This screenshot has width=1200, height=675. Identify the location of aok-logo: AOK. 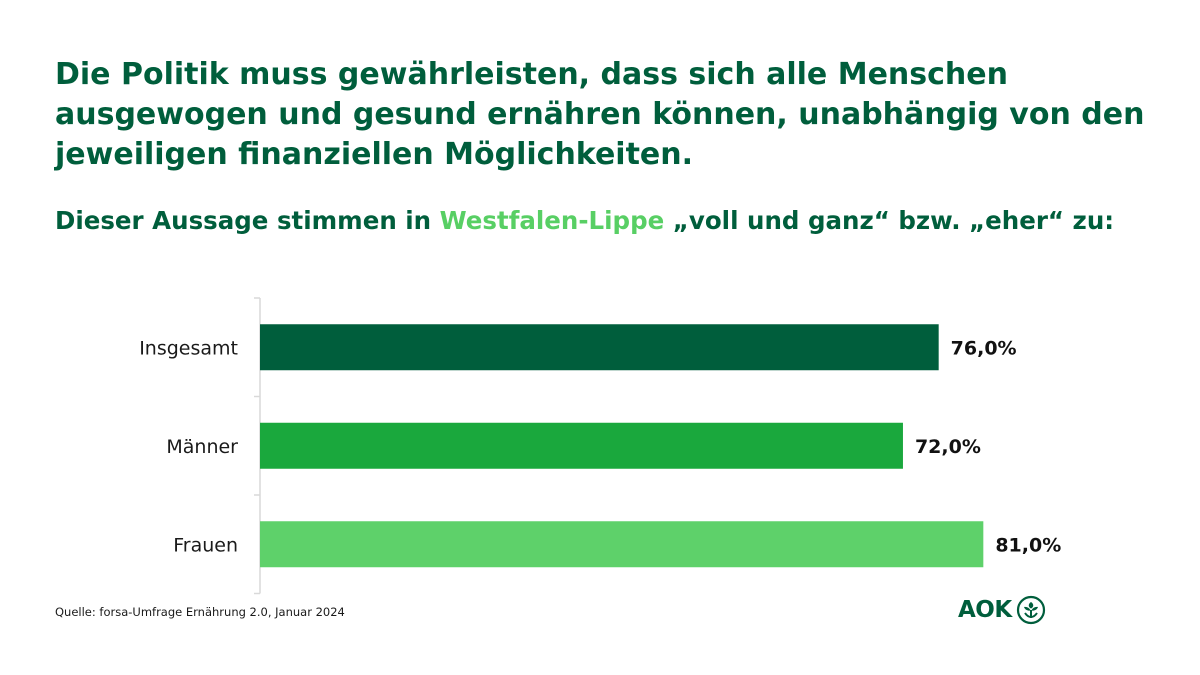
(1002, 610).